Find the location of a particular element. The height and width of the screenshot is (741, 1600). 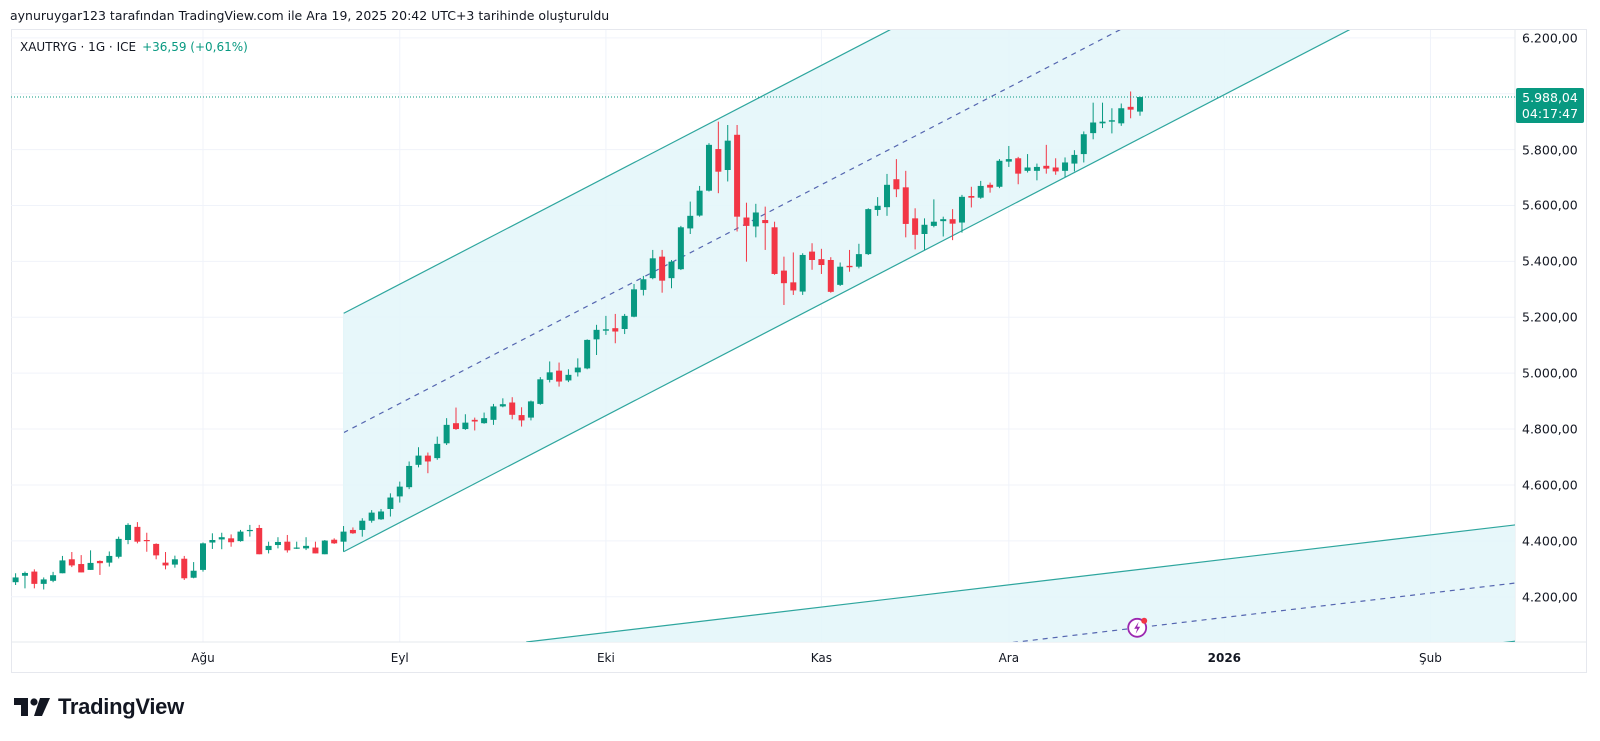

channel-fill is located at coordinates (1020, 583).